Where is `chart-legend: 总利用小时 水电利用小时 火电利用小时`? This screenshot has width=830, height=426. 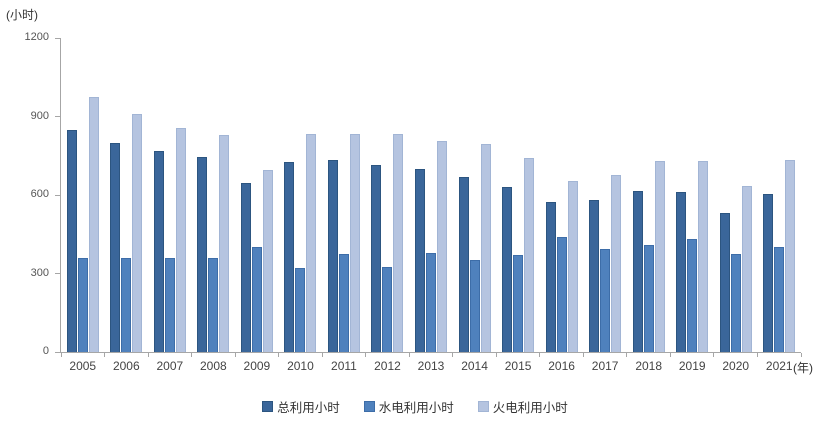
chart-legend: 总利用小时 水电利用小时 火电利用小时 is located at coordinates (415, 406).